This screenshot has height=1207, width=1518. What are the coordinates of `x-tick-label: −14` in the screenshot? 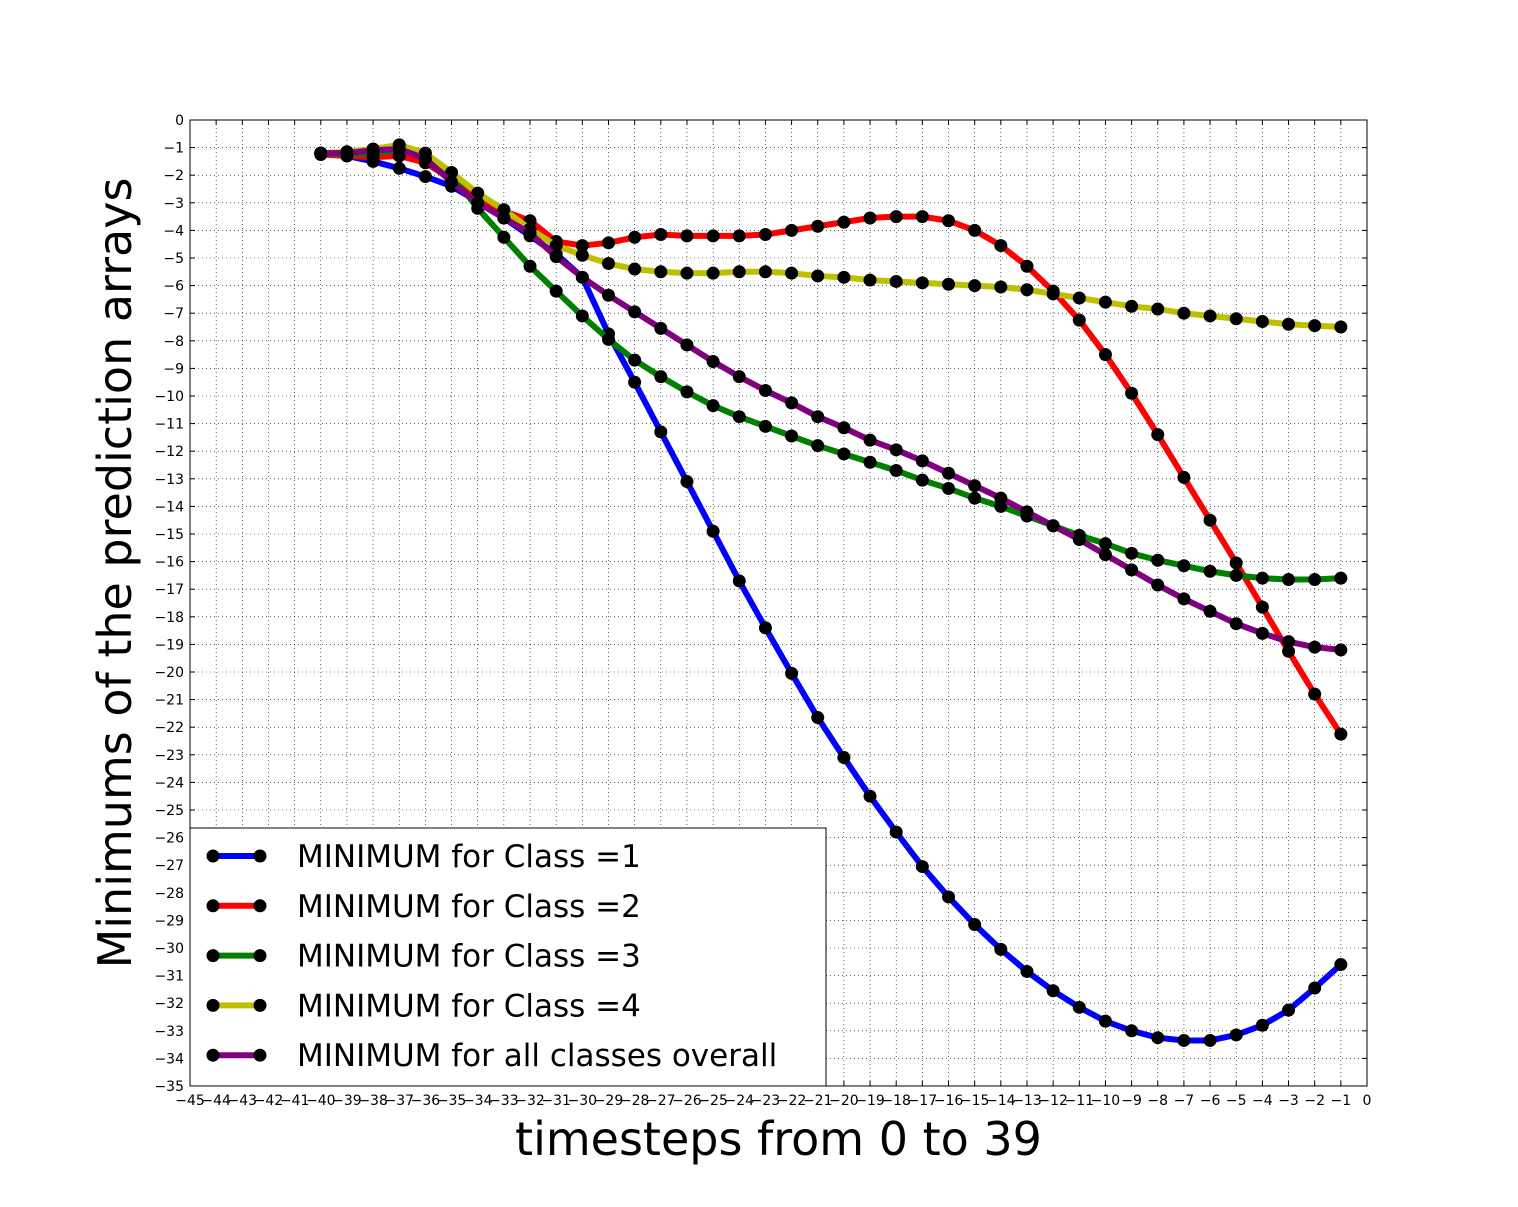 It's located at (1001, 1101).